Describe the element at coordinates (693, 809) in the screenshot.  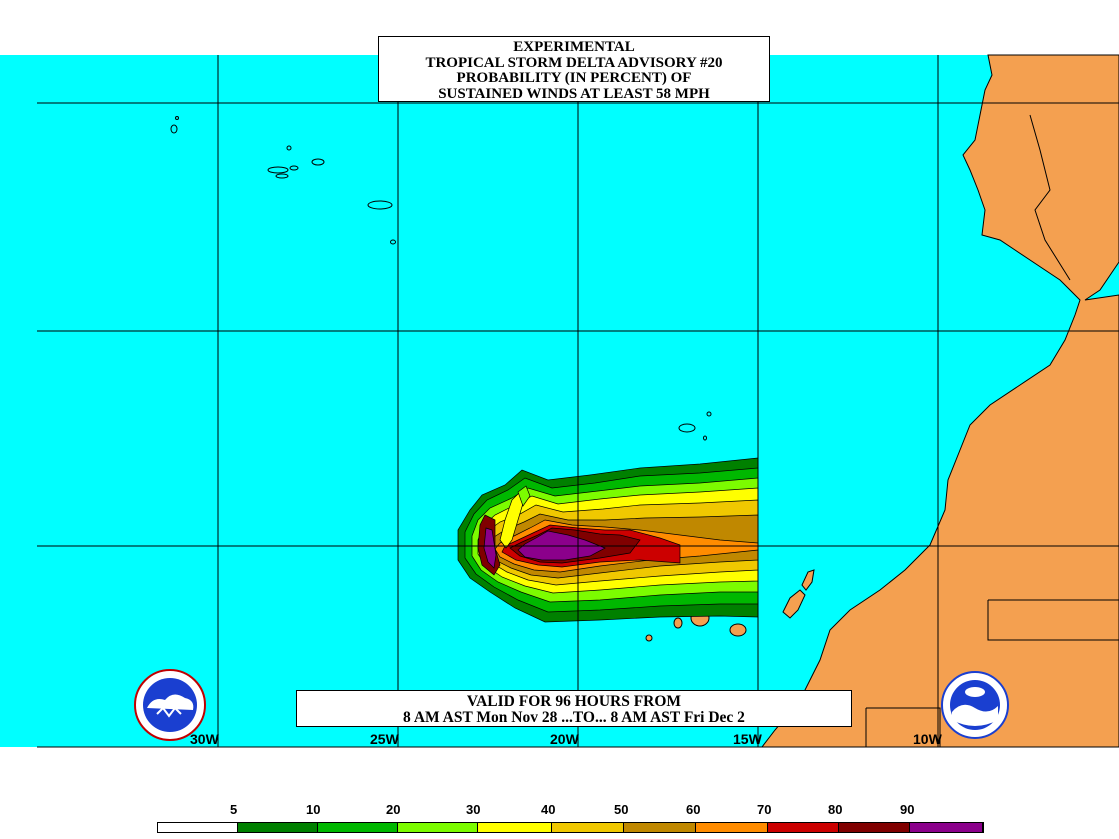
I see `legend-label-60: 60` at that location.